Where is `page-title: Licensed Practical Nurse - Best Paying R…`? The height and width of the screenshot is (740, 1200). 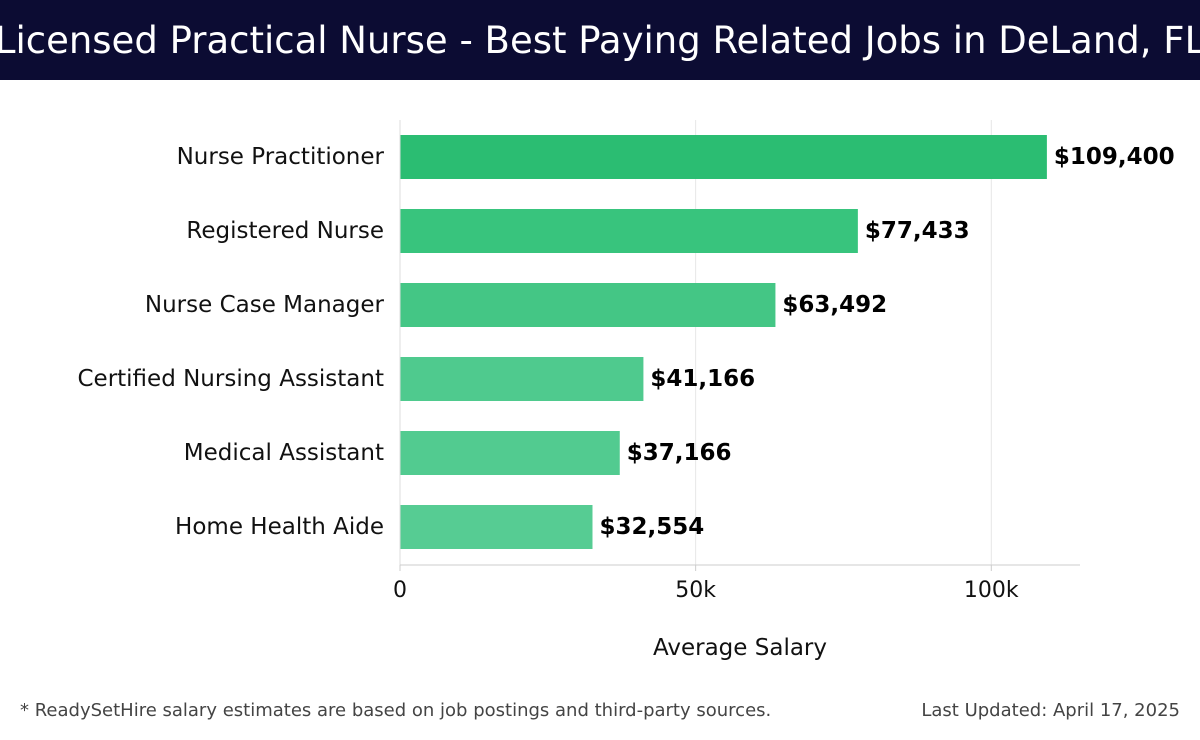
page-title: Licensed Practical Nurse - Best Paying R… is located at coordinates (600, 40).